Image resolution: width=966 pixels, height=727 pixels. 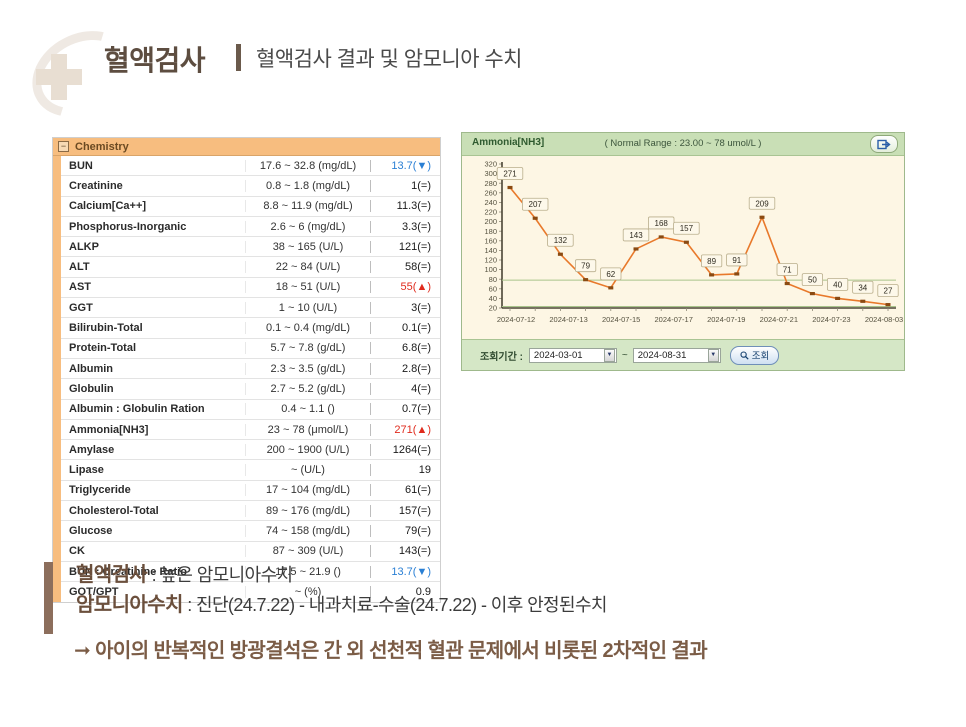 What do you see at coordinates (610, 274) in the screenshot?
I see `svg-text: 62` at bounding box center [610, 274].